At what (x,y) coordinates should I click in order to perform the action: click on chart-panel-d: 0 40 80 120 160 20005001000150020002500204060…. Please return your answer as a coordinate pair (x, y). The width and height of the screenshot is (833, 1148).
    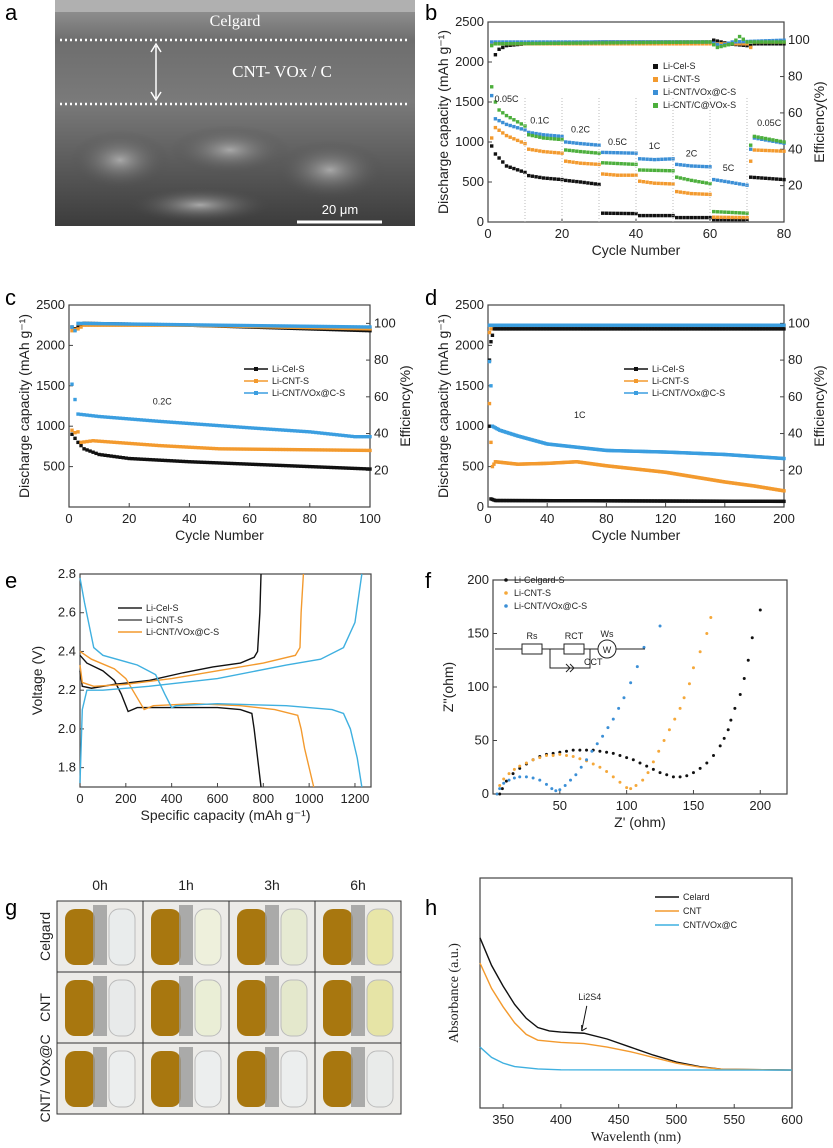
    Looking at the image, I should click on (631, 420).